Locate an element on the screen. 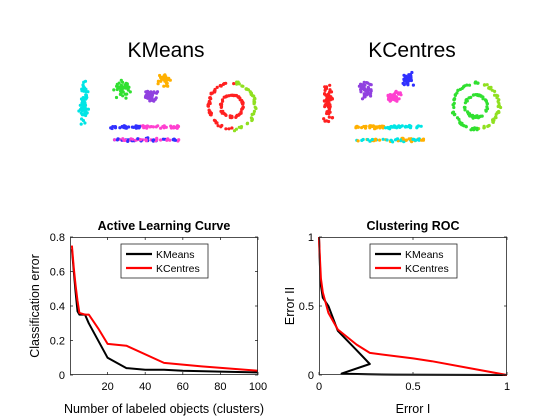 The height and width of the screenshot is (420, 560). legend: KMeans KCentres is located at coordinates (164, 261).